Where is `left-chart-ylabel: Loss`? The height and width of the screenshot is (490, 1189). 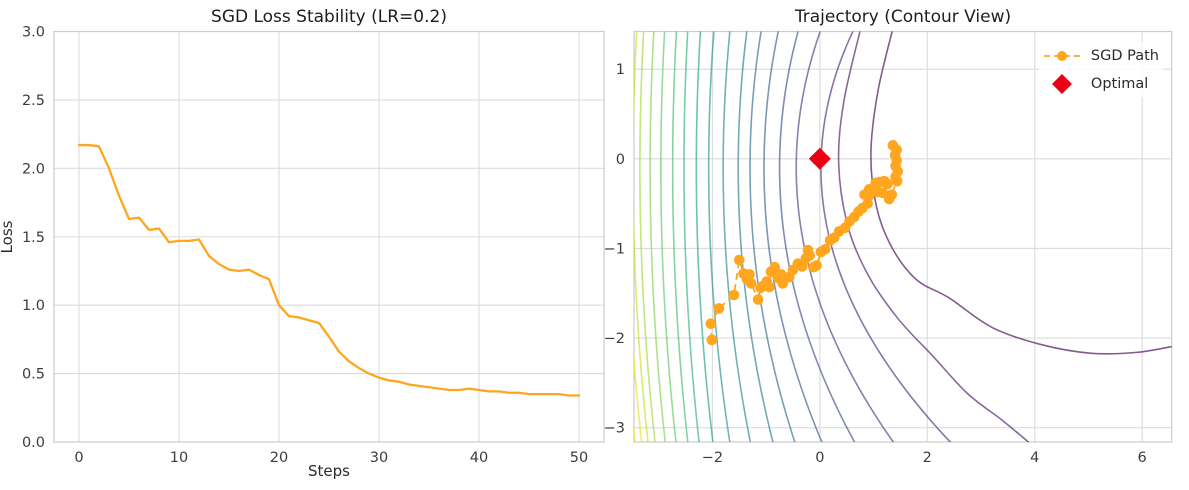
left-chart-ylabel: Loss is located at coordinates (8, 237).